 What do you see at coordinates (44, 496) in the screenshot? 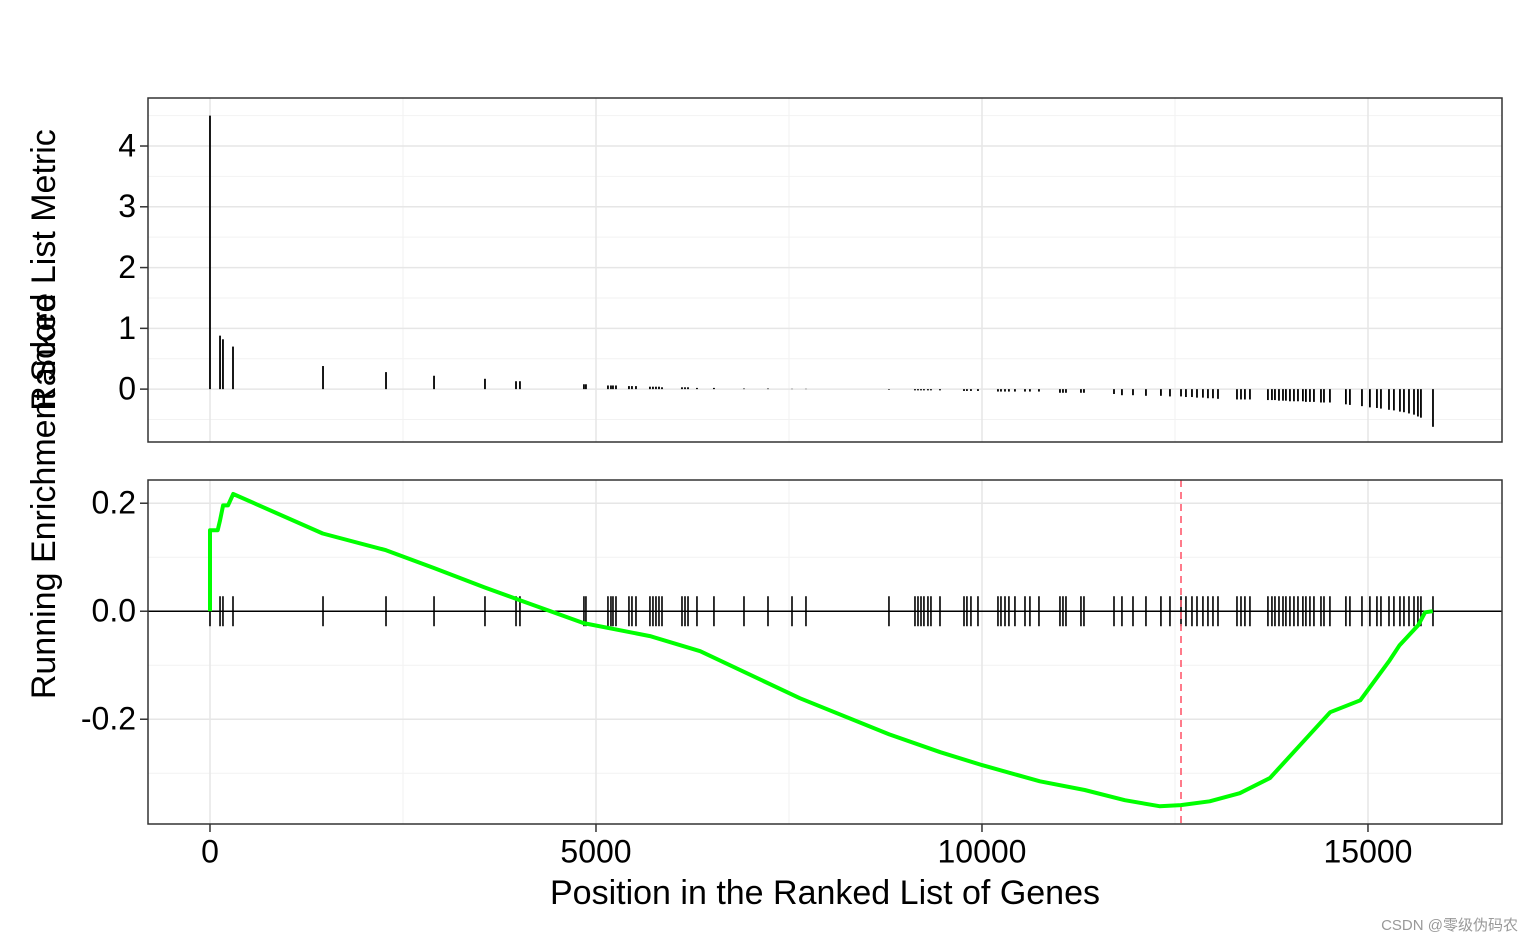
I see `y-axis-title: Running Enrichment Score` at bounding box center [44, 496].